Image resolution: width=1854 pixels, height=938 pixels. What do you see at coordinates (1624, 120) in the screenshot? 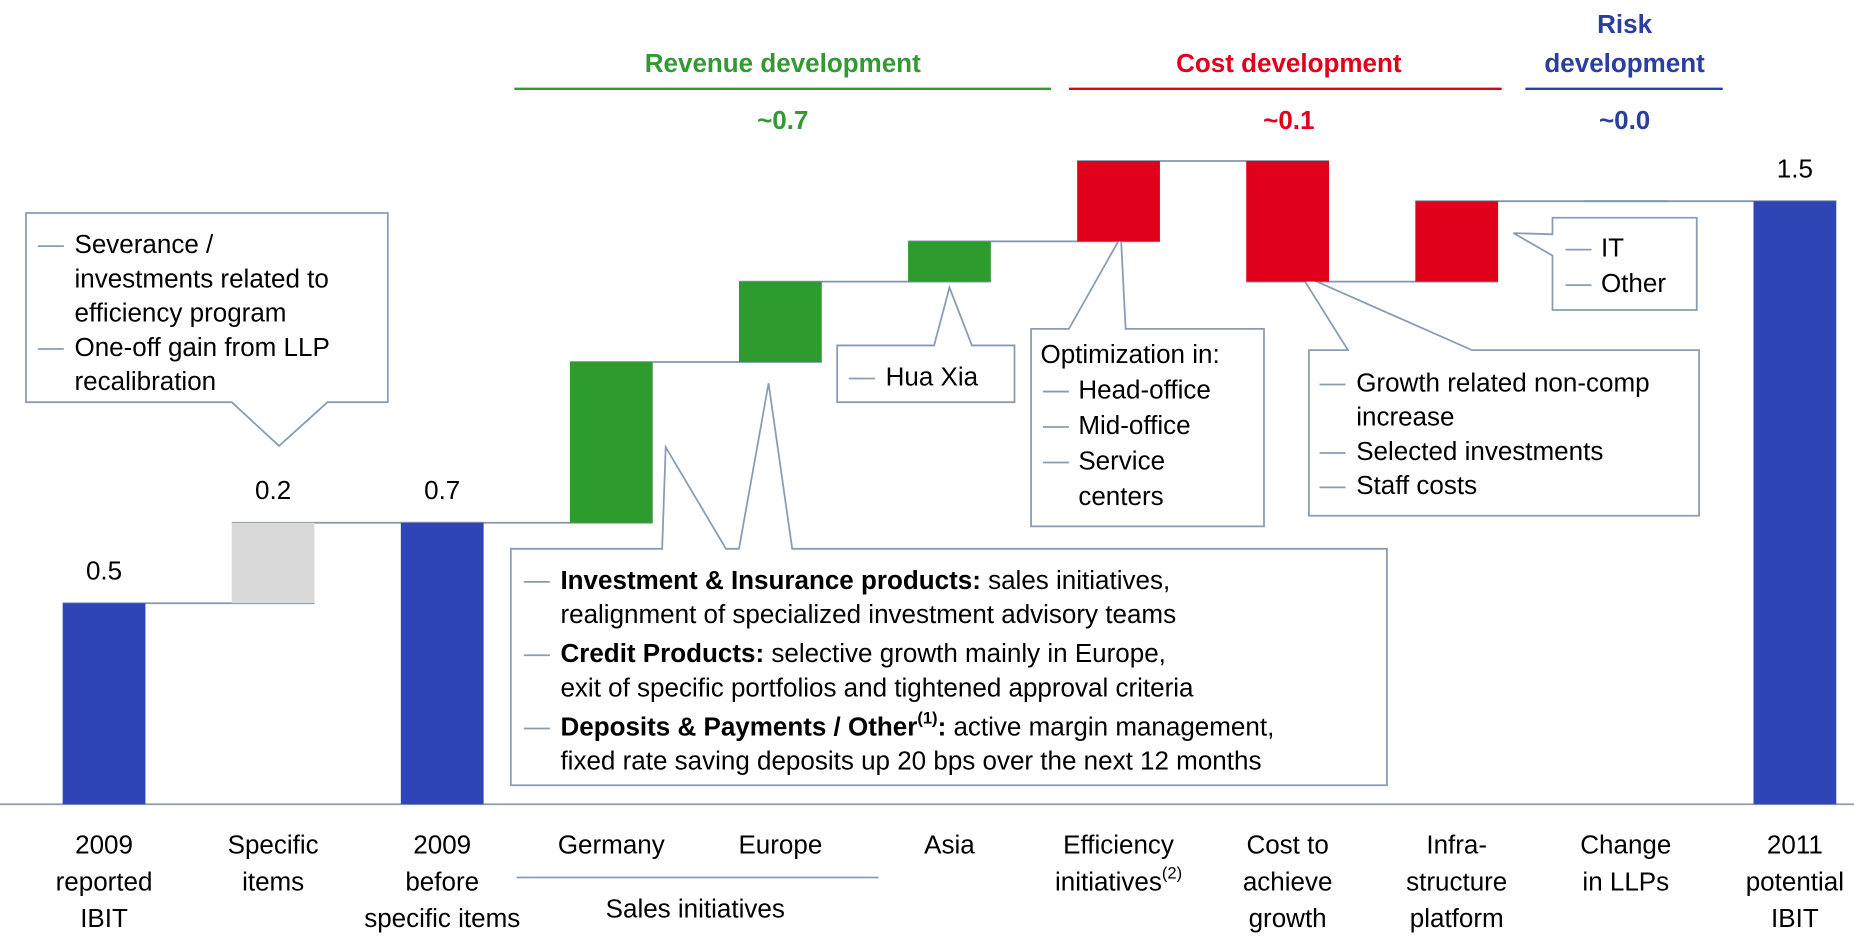
I see `group-summary: ~0.0` at bounding box center [1624, 120].